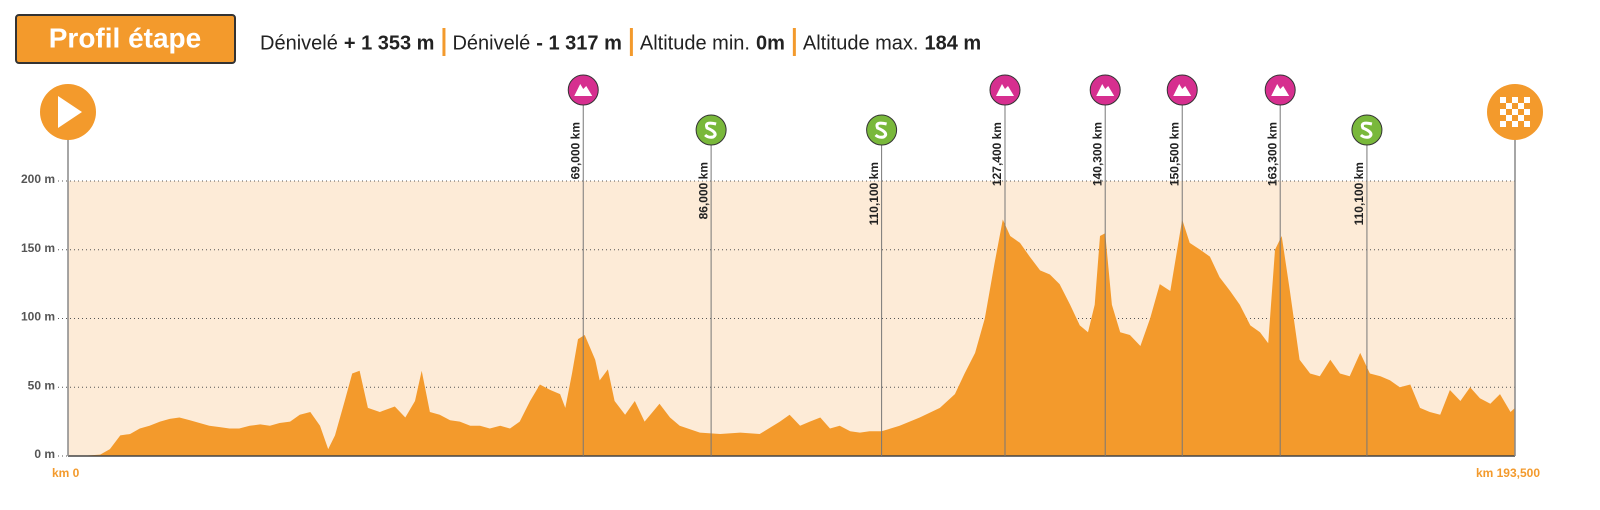 This screenshot has height=510, width=1600. Describe the element at coordinates (770, 43) in the screenshot. I see `stat-value: 0m` at that location.